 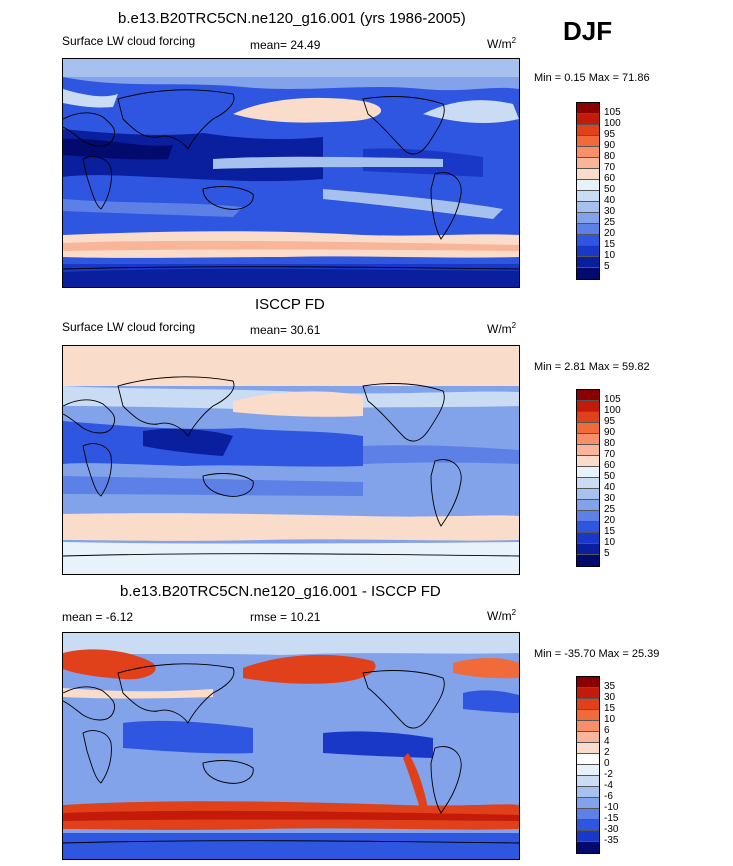 I want to click on colorbar-label: -35, so click(x=611, y=840).